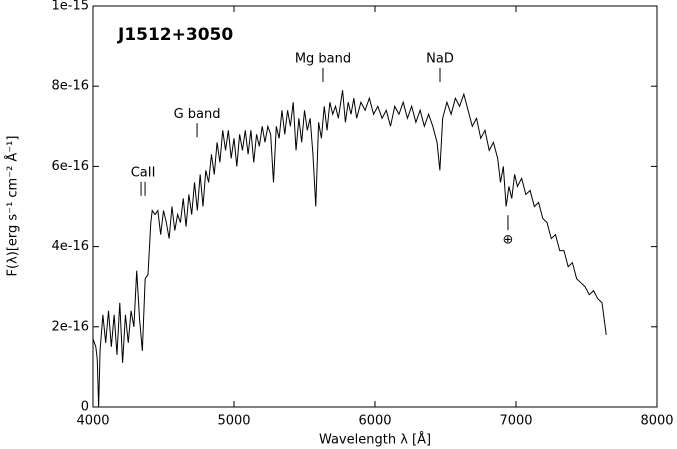 The width and height of the screenshot is (677, 449). I want to click on x-tick-label: 6000, so click(374, 421).